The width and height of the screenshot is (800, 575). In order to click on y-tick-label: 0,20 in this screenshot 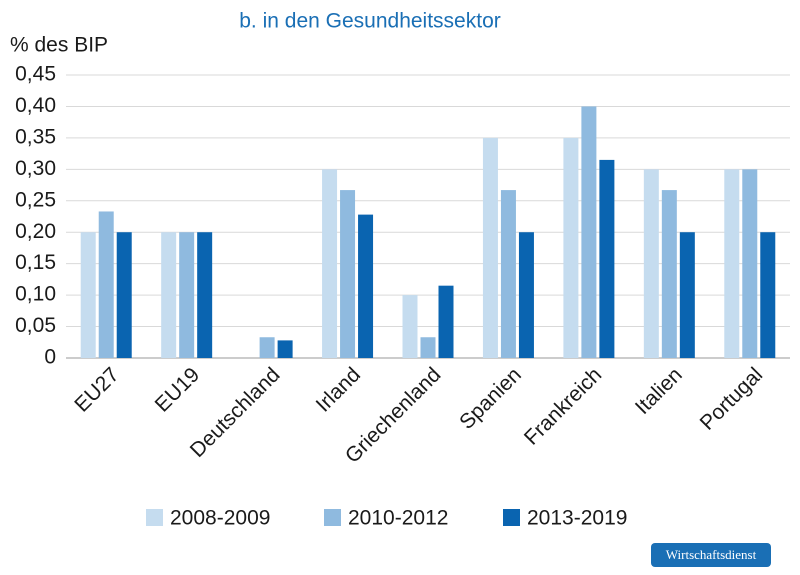, I will do `click(35, 231)`.